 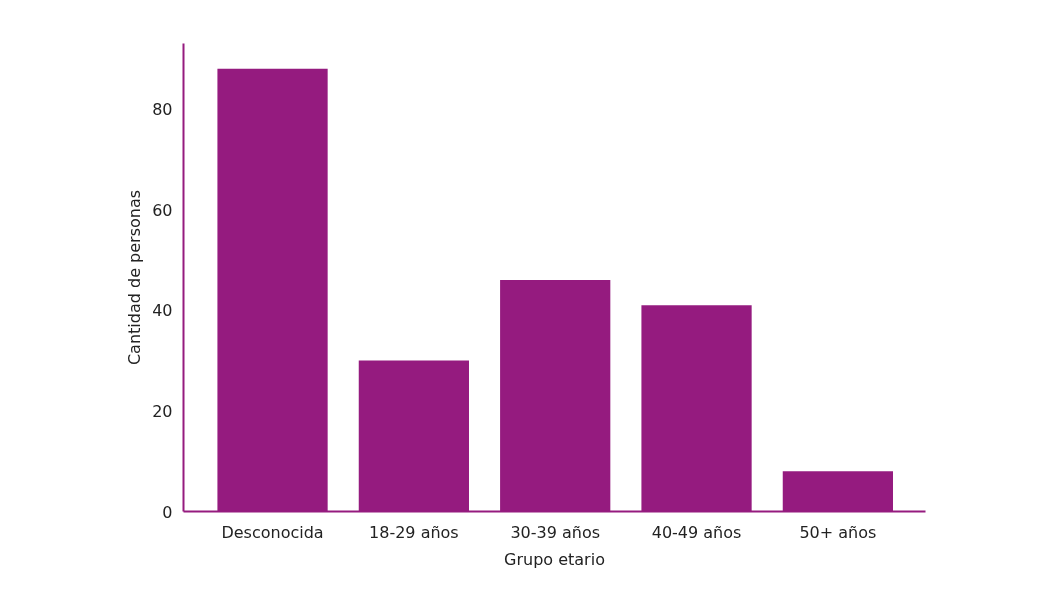 I want to click on x-tick-label: 40-49 años, so click(x=696, y=532).